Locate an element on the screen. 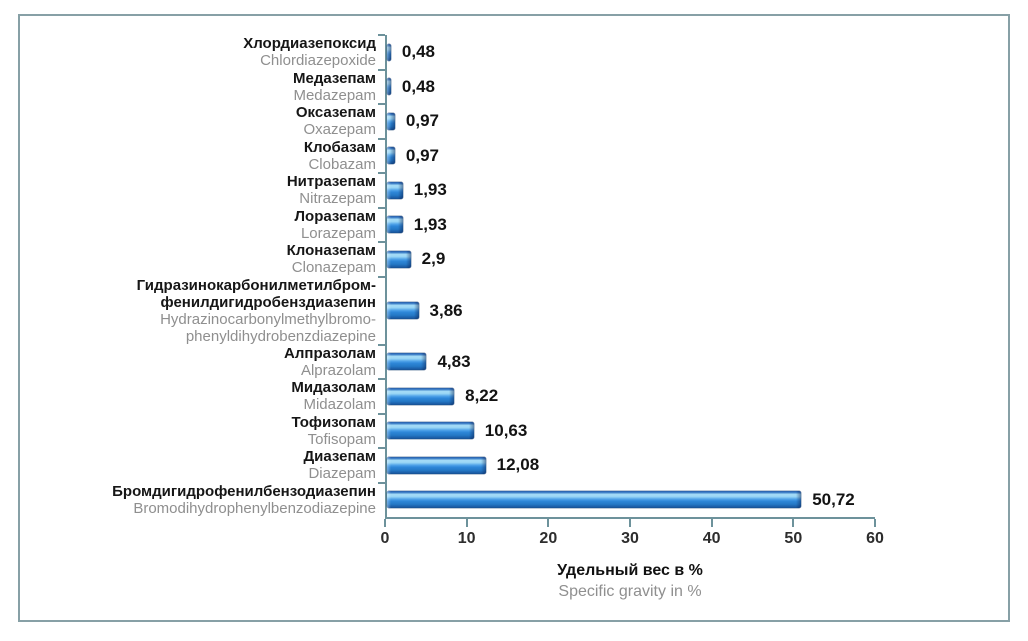 Image resolution: width=1028 pixels, height=641 pixels. bar-row: Тофизопам Tofisopam 10,63 is located at coordinates (514, 430).